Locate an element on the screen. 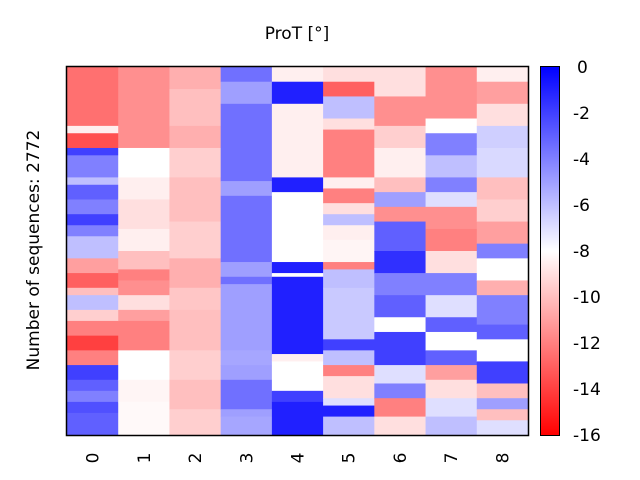 The height and width of the screenshot is (480, 640). colorbar-tick-labels: 0 -2 -4 -6 -8 -10 -12 -14 -16 is located at coordinates (587, 252).